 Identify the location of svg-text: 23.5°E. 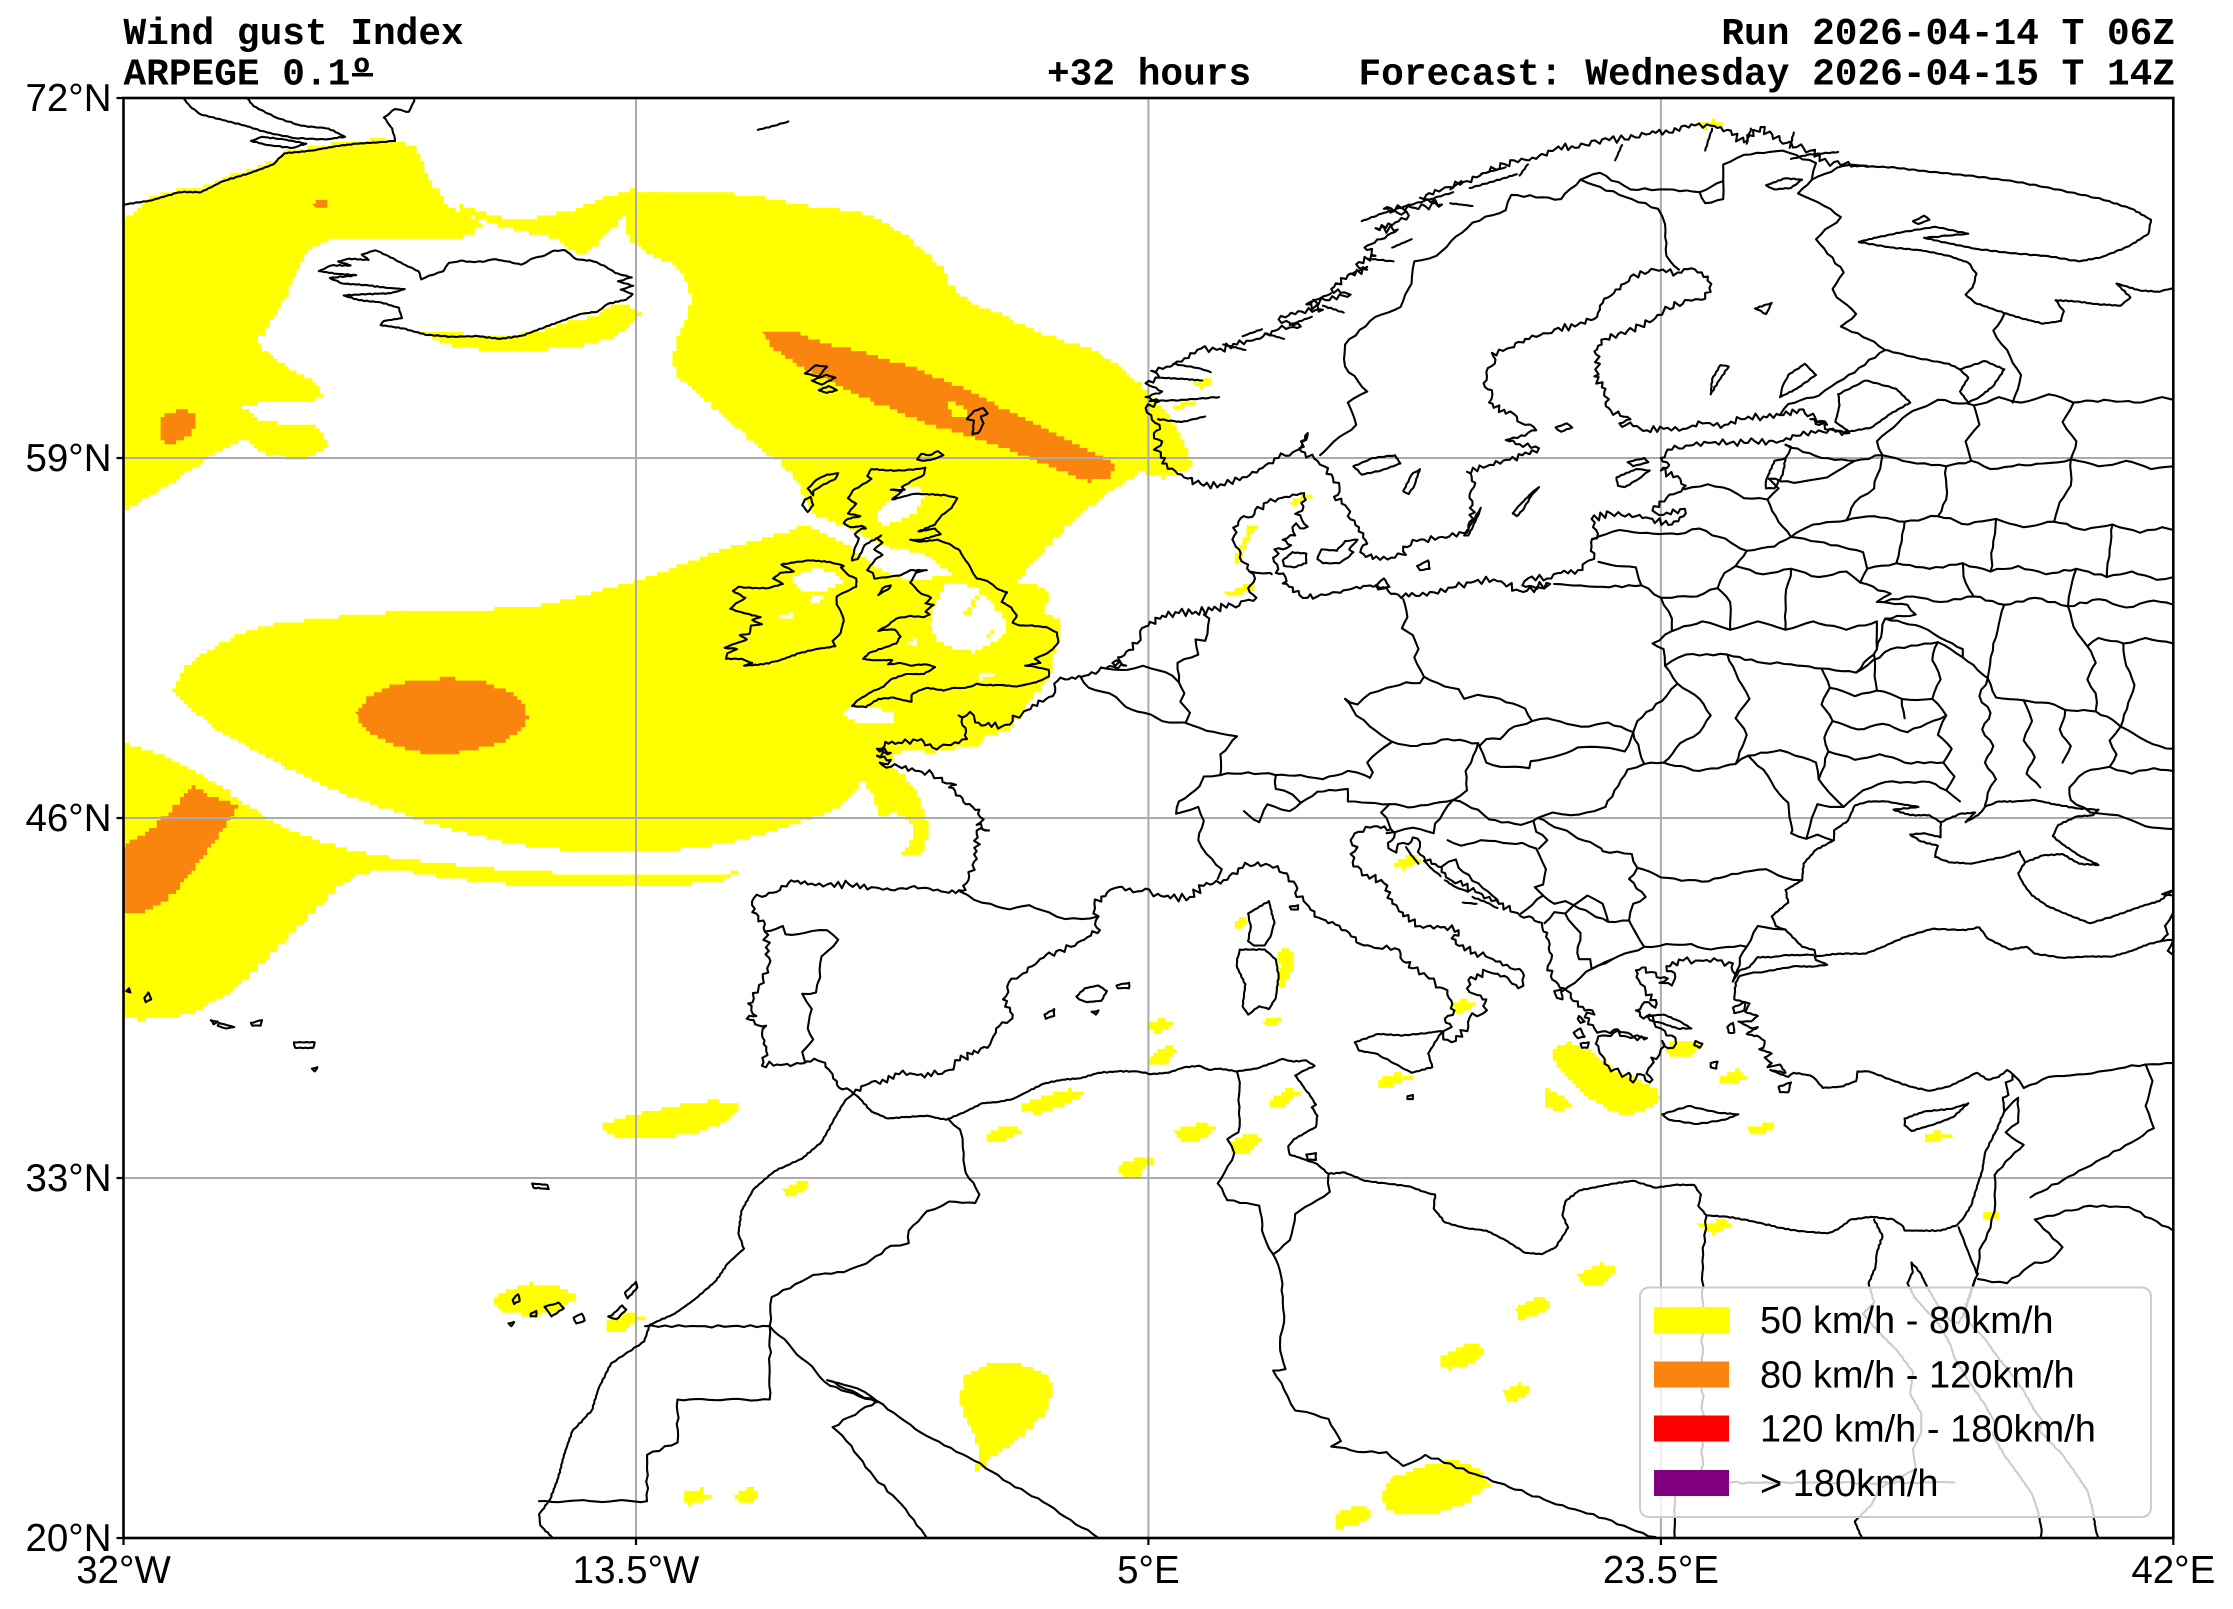
(1661, 1570).